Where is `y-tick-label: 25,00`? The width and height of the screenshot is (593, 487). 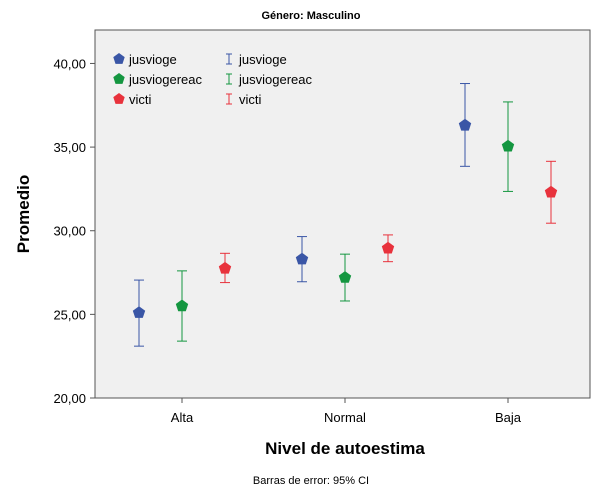 y-tick-label: 25,00 is located at coordinates (69, 314).